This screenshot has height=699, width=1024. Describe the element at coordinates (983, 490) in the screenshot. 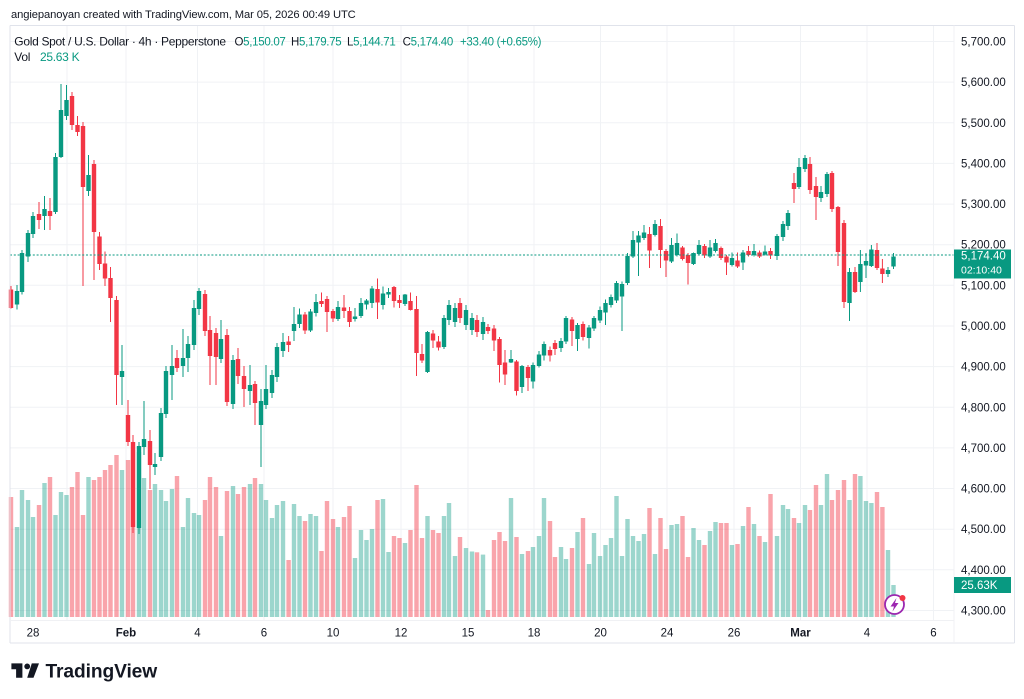

I see `svg-text: 4,600.00` at that location.